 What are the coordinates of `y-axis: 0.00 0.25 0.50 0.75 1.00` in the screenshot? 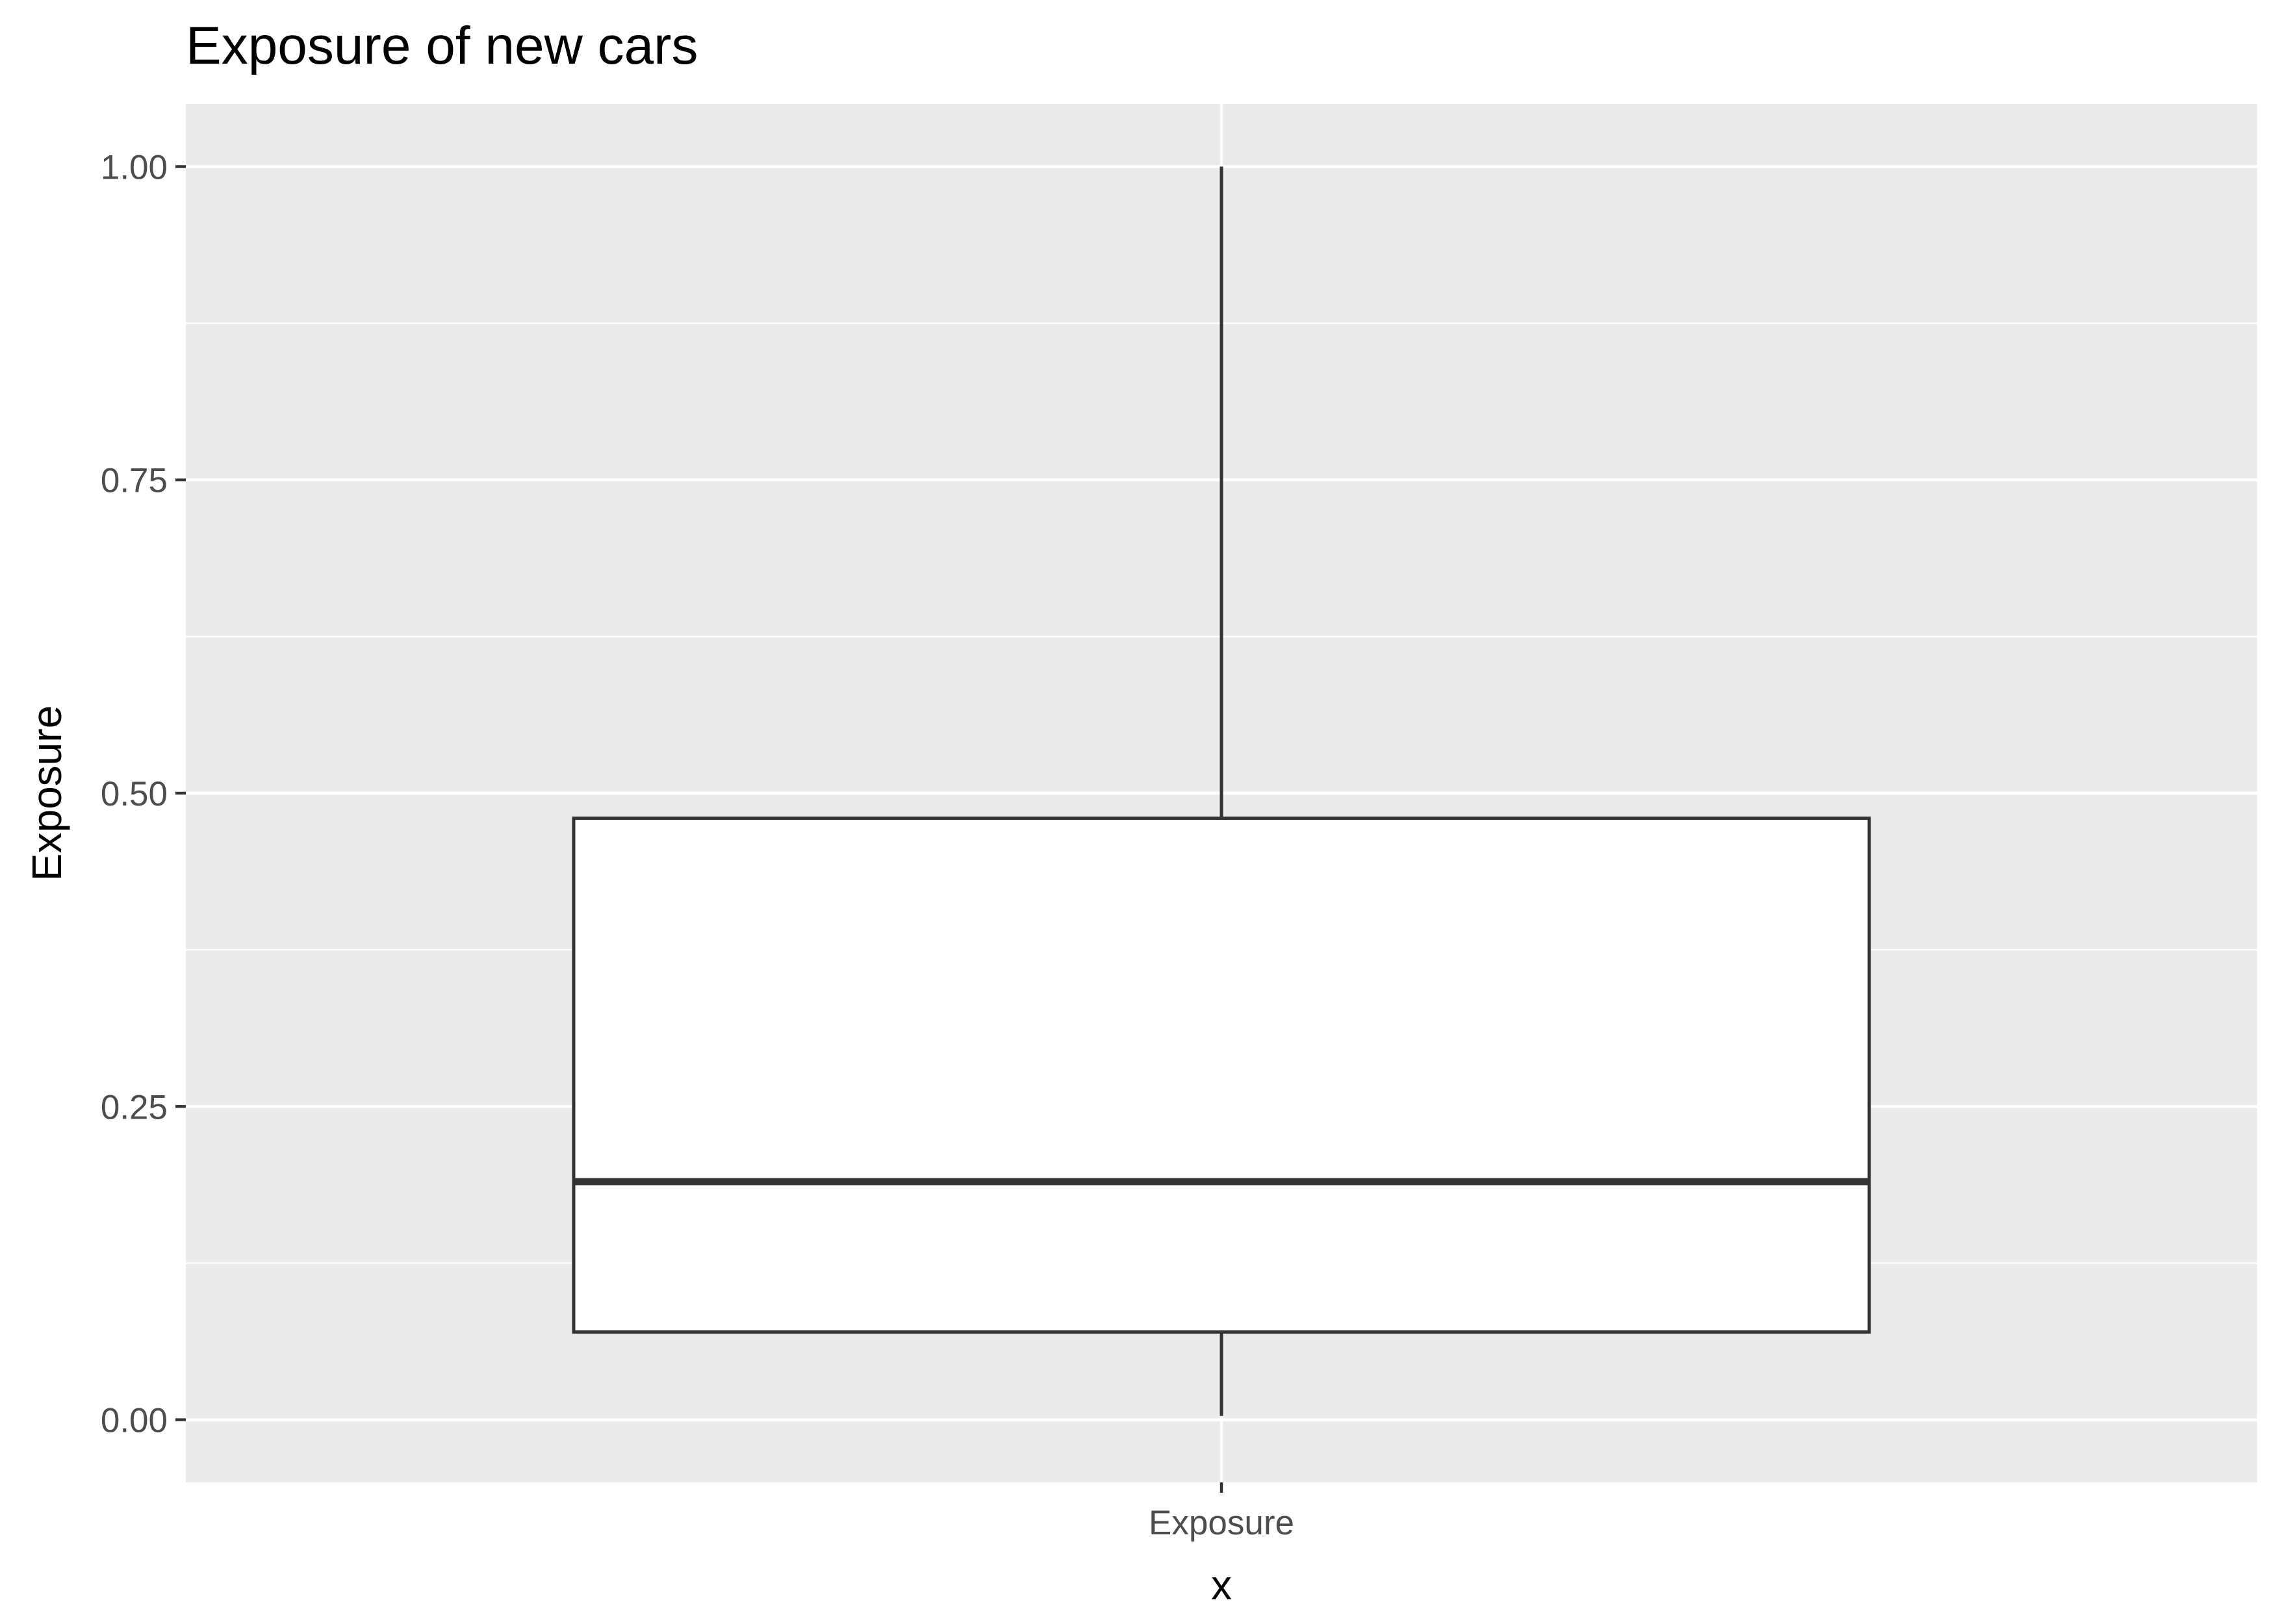 It's located at (143, 794).